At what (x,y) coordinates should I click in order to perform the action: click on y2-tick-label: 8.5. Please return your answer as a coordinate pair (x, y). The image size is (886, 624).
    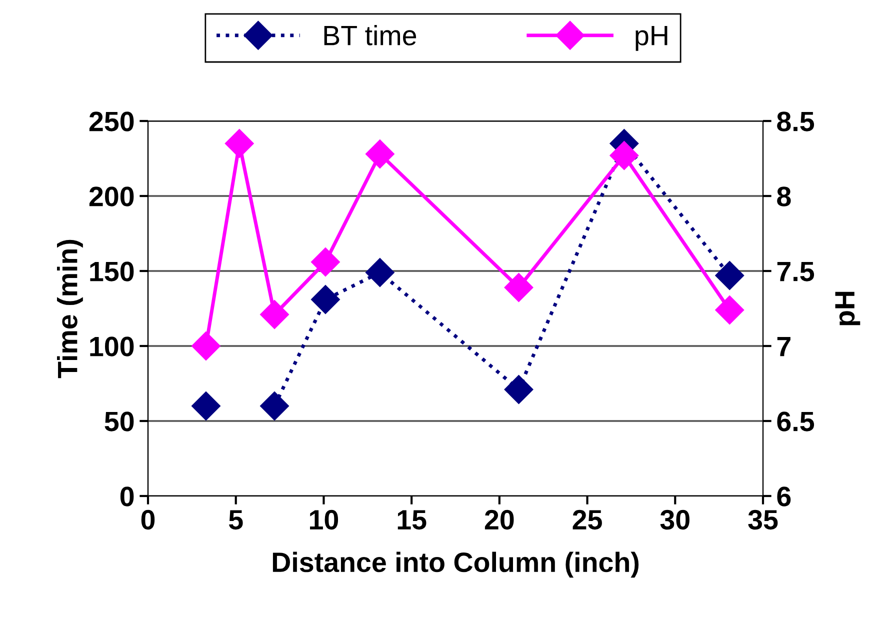
    Looking at the image, I should click on (795, 122).